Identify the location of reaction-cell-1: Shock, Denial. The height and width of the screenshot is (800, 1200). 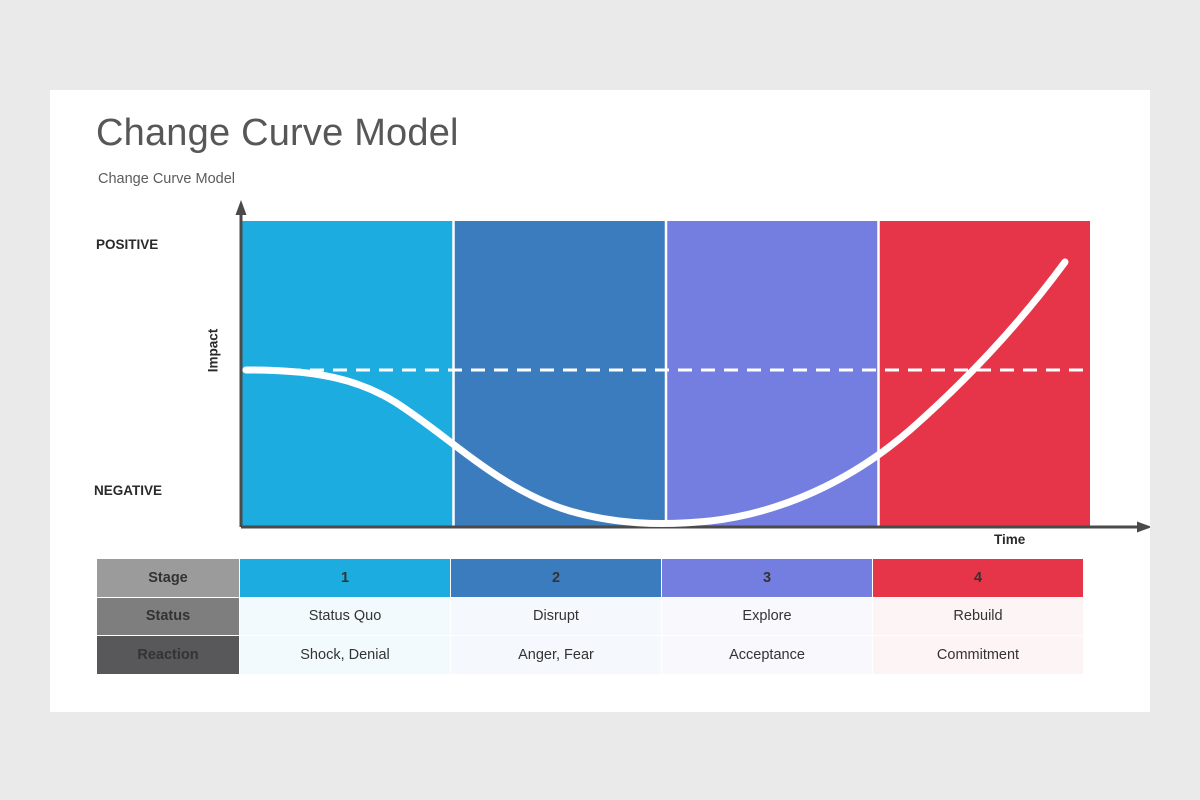
(345, 655).